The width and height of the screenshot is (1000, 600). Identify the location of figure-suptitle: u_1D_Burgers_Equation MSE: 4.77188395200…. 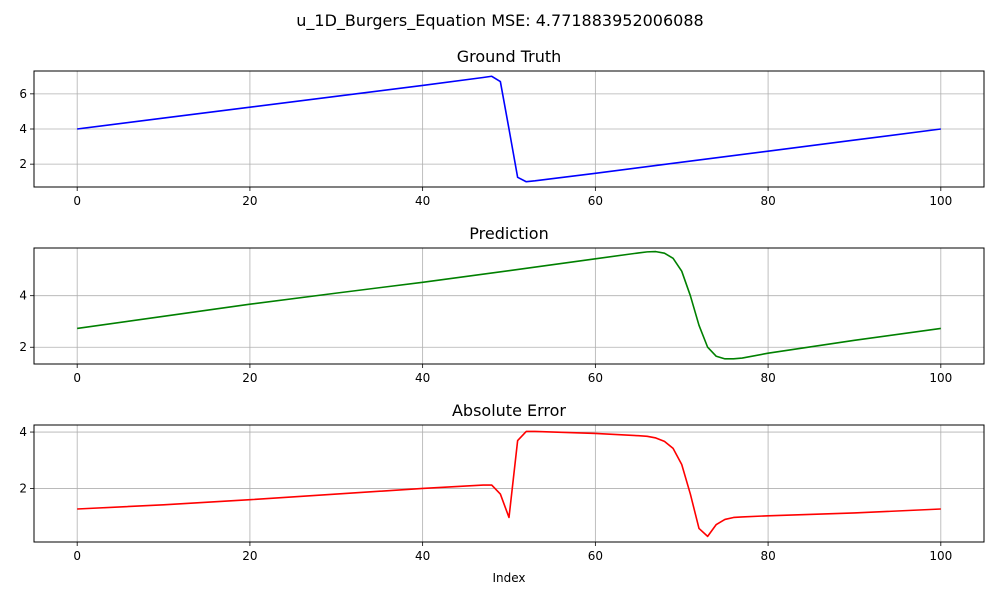
(499, 21).